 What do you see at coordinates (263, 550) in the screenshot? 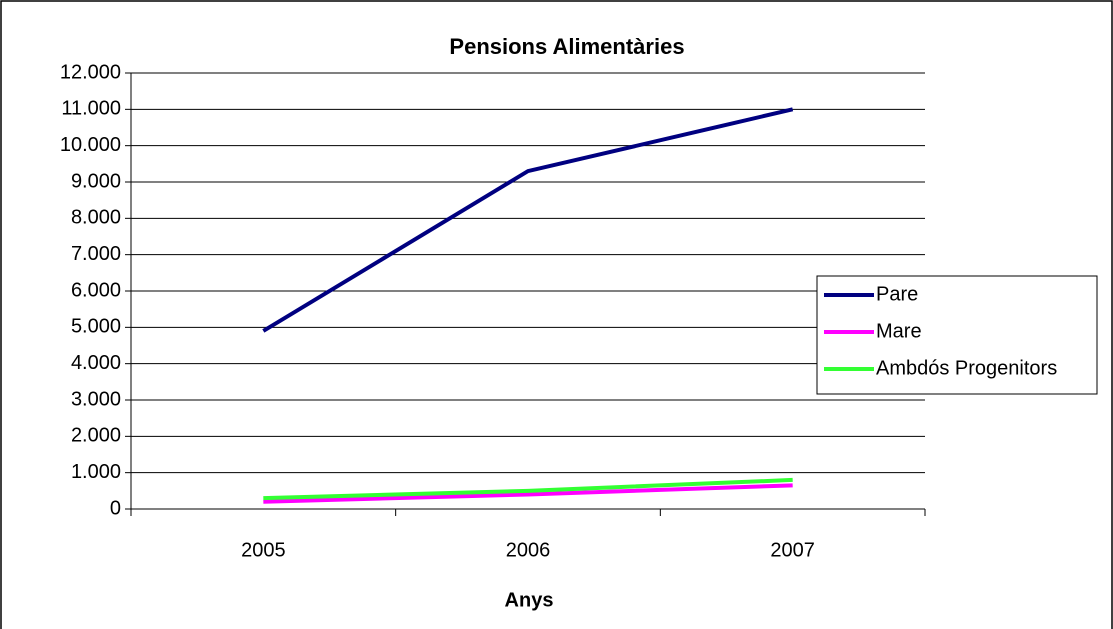
I see `x-tick-label: 2005` at bounding box center [263, 550].